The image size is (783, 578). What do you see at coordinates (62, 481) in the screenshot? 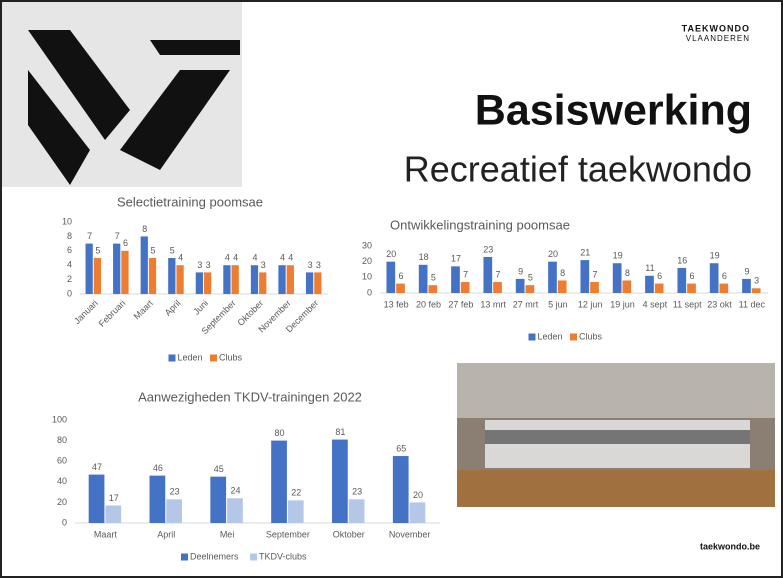
I see `y-tick-label: 40` at bounding box center [62, 481].